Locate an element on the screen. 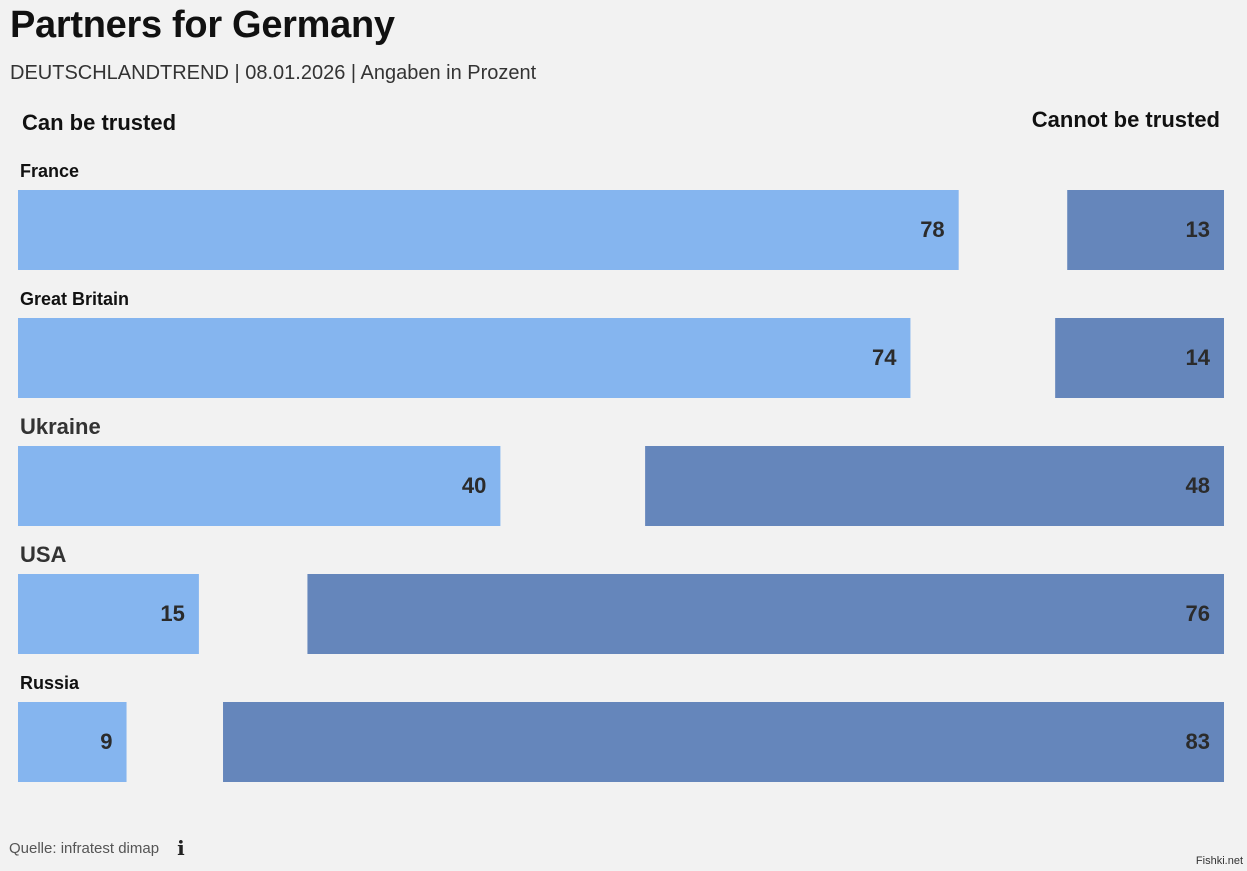  bar-trusted-usa is located at coordinates (108, 614).